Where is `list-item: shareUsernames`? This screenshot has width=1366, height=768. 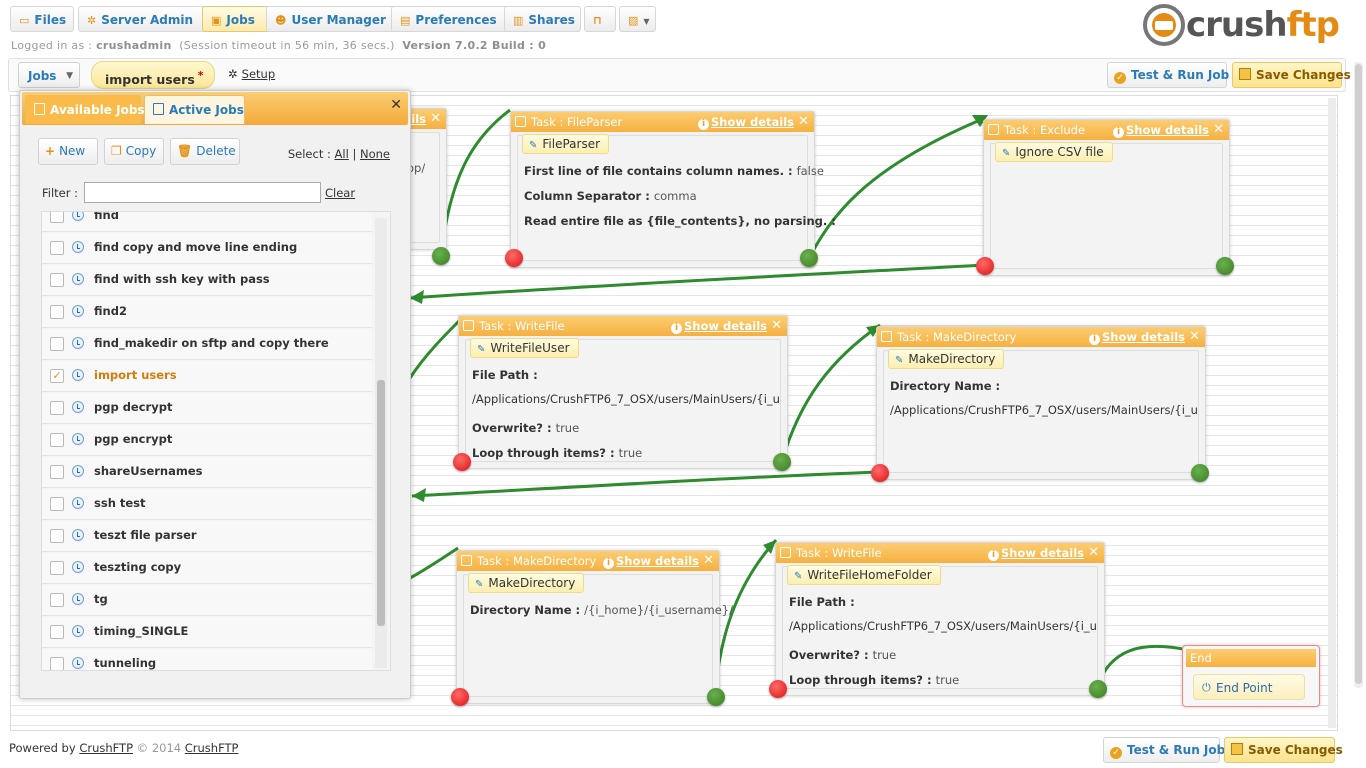 list-item: shareUsernames is located at coordinates (207, 472).